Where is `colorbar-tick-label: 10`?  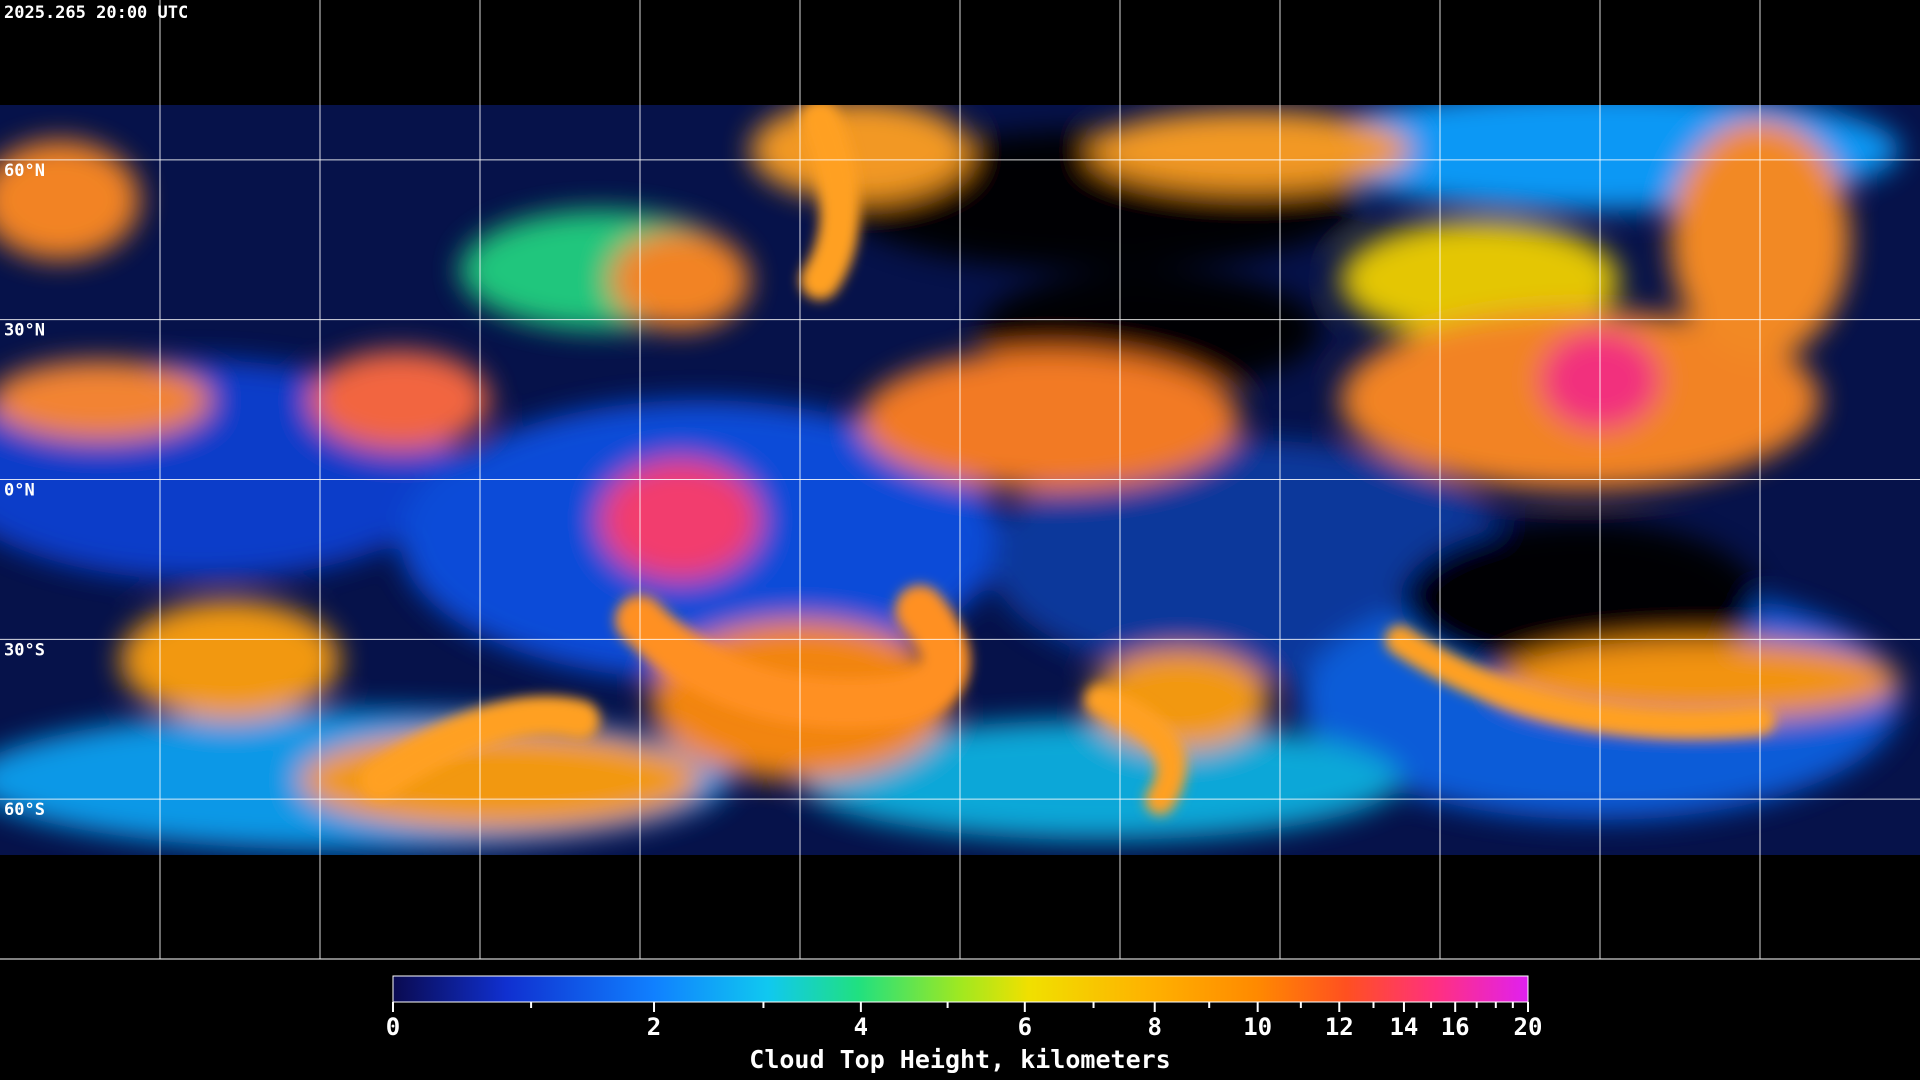
colorbar-tick-label: 10 is located at coordinates (1257, 1027).